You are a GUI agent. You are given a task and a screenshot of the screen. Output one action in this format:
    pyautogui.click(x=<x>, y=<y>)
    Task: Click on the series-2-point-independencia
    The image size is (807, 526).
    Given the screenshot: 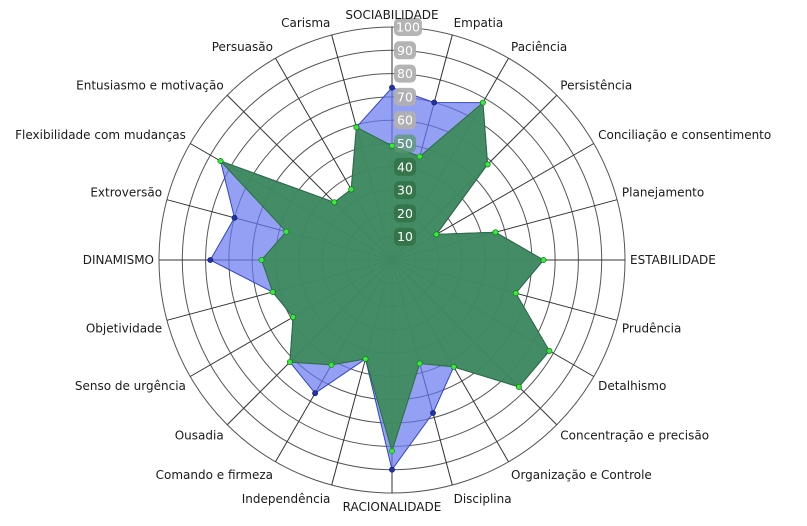 What is the action you would take?
    pyautogui.click(x=365, y=359)
    